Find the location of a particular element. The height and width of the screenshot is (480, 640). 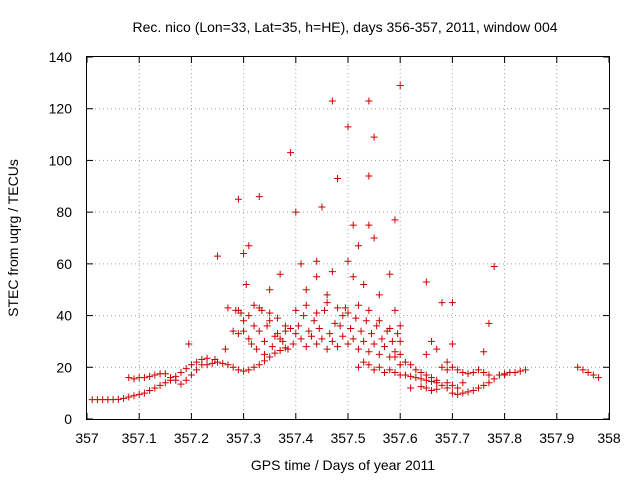

x-tick-label: 357 is located at coordinates (87, 438).